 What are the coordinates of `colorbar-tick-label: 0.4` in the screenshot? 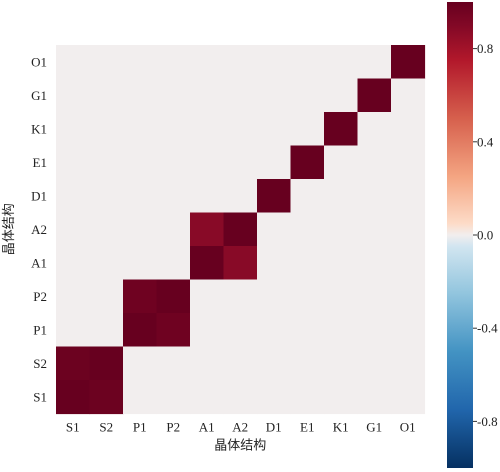 It's located at (485, 141).